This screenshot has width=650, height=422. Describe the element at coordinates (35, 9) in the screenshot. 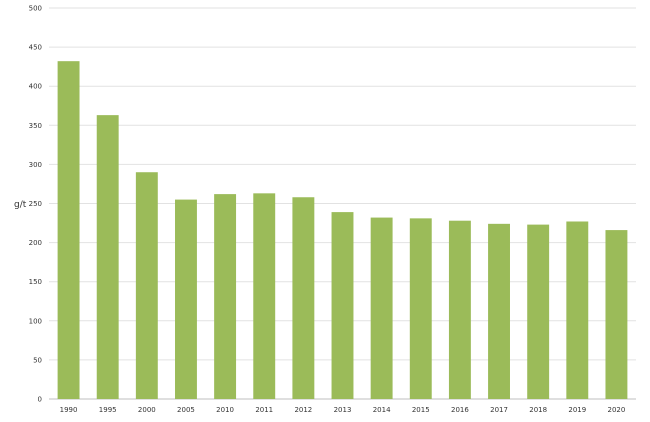

I see `y-tick-label: 500` at that location.